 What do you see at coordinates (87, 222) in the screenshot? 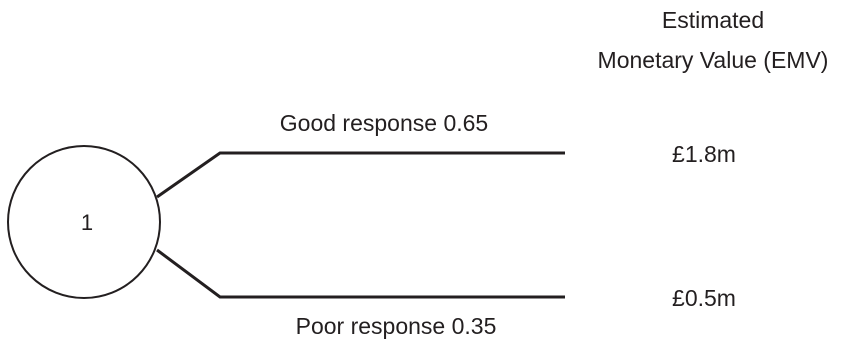
I see `chance-node-label: 1` at bounding box center [87, 222].